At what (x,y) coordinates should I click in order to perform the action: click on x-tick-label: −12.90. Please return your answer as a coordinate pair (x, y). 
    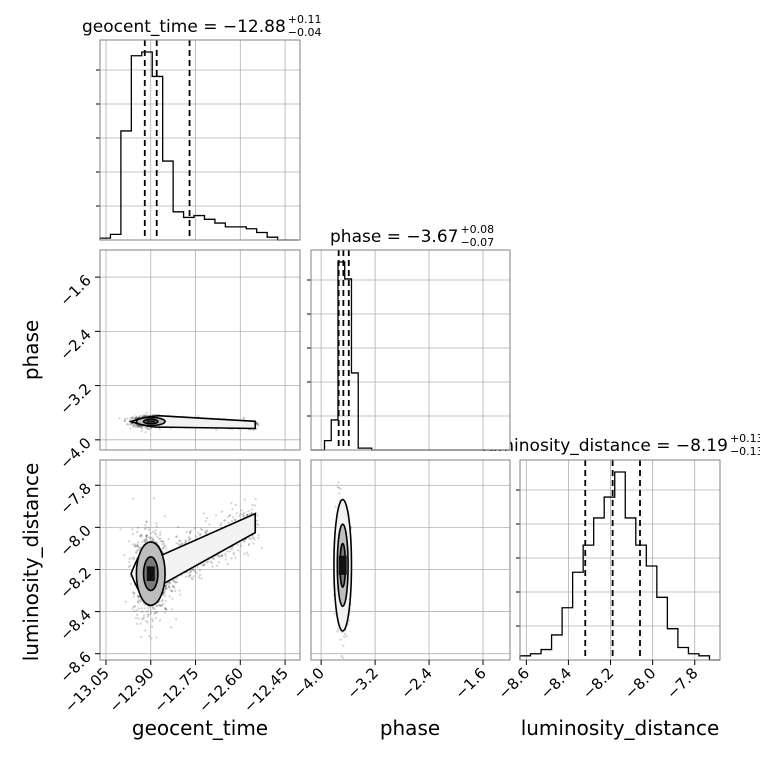
    Looking at the image, I should click on (132, 690).